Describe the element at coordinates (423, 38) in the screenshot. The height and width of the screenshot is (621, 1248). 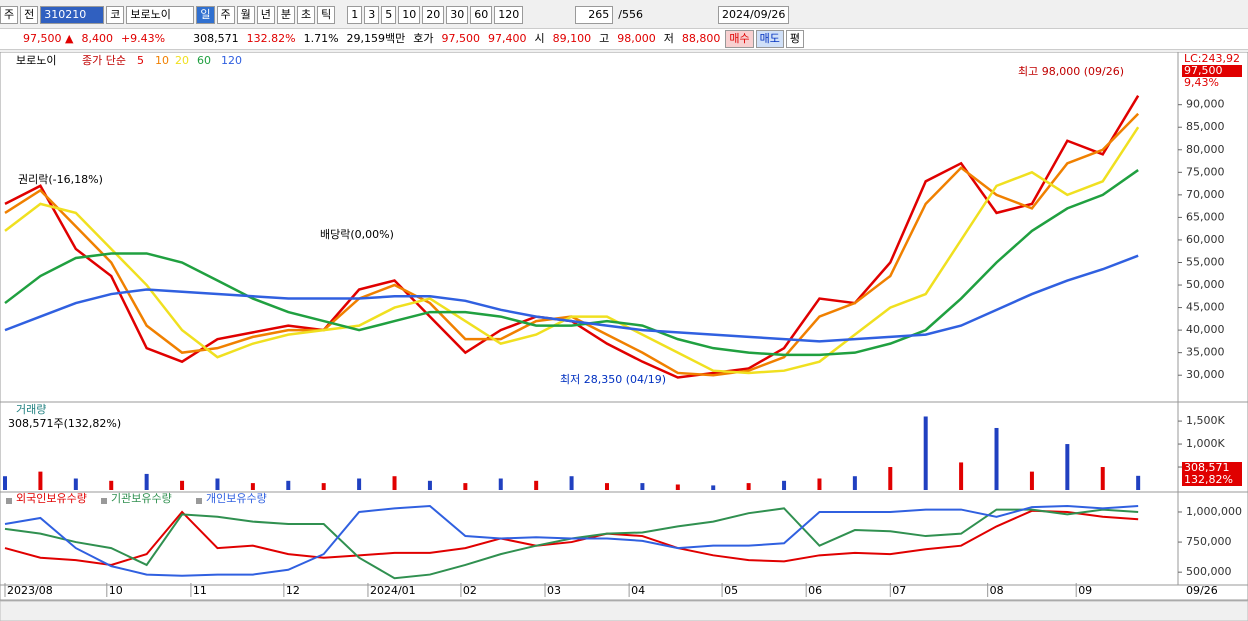
I see `label: 호가` at that location.